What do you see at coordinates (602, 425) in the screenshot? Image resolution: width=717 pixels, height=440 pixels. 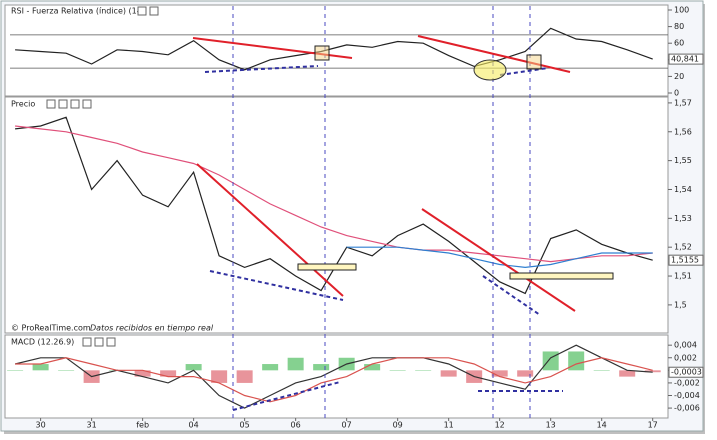 I see `x-tick-label: 14` at bounding box center [602, 425].